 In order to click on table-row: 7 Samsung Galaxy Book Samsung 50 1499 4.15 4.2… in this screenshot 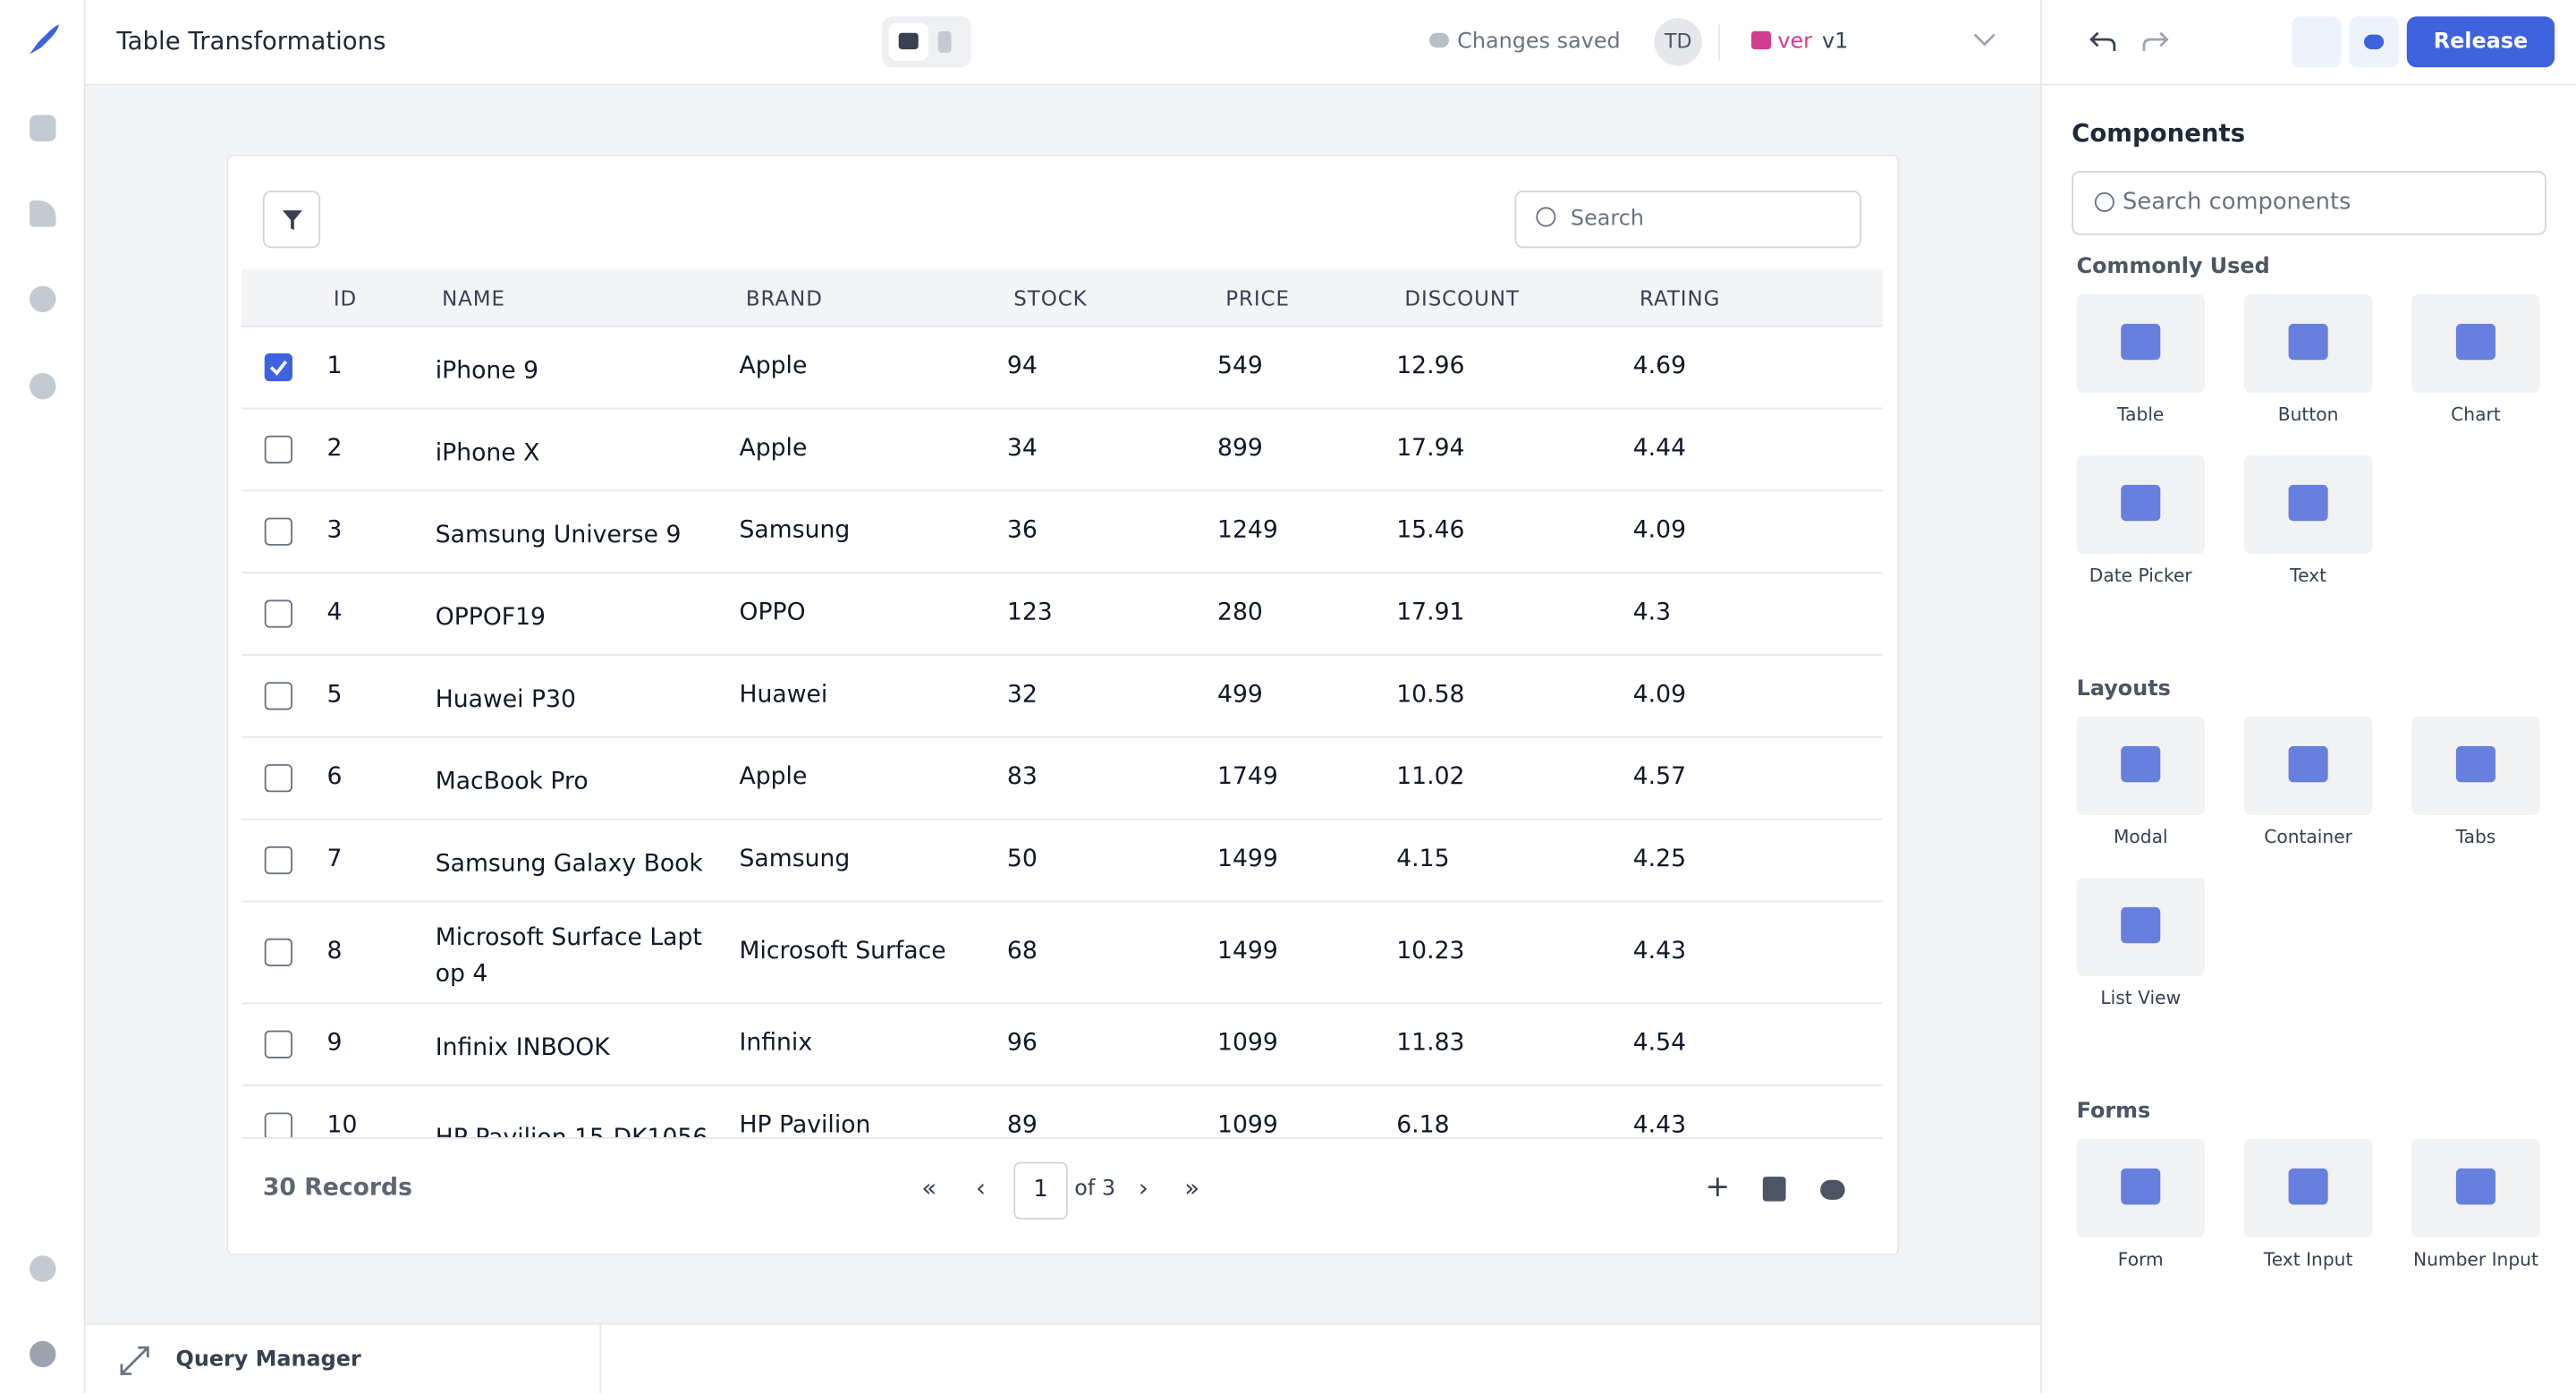, I will do `click(1062, 861)`.